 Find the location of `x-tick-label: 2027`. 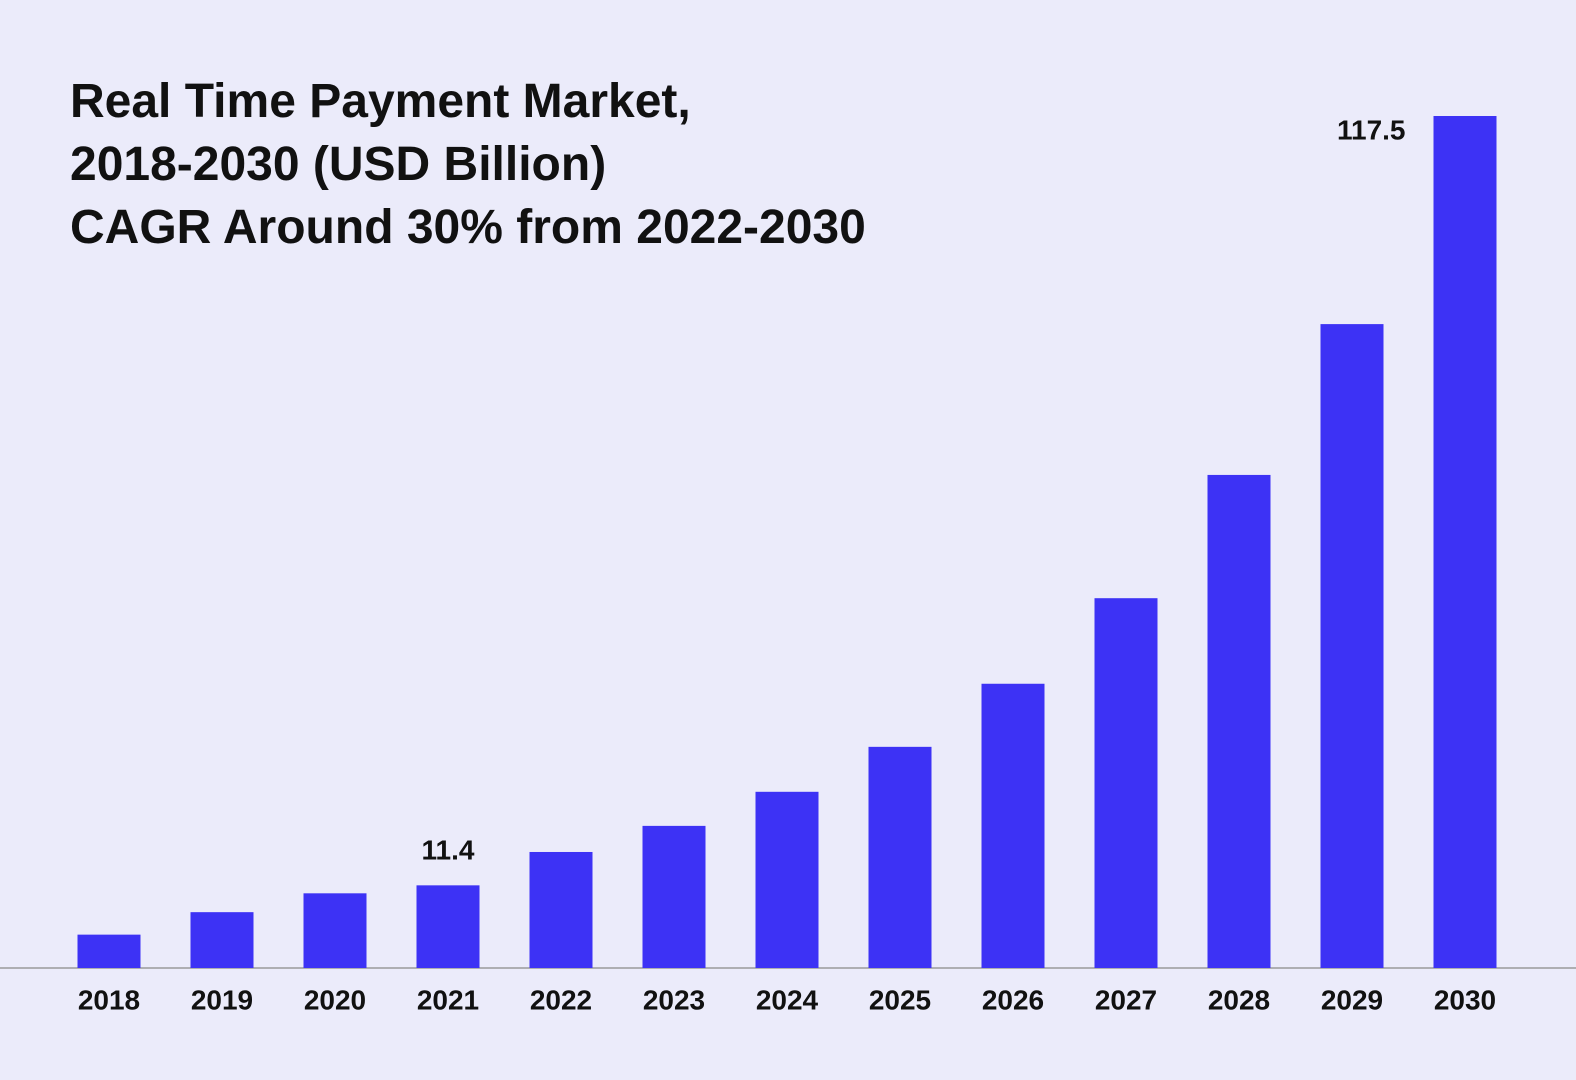

x-tick-label: 2027 is located at coordinates (1126, 999).